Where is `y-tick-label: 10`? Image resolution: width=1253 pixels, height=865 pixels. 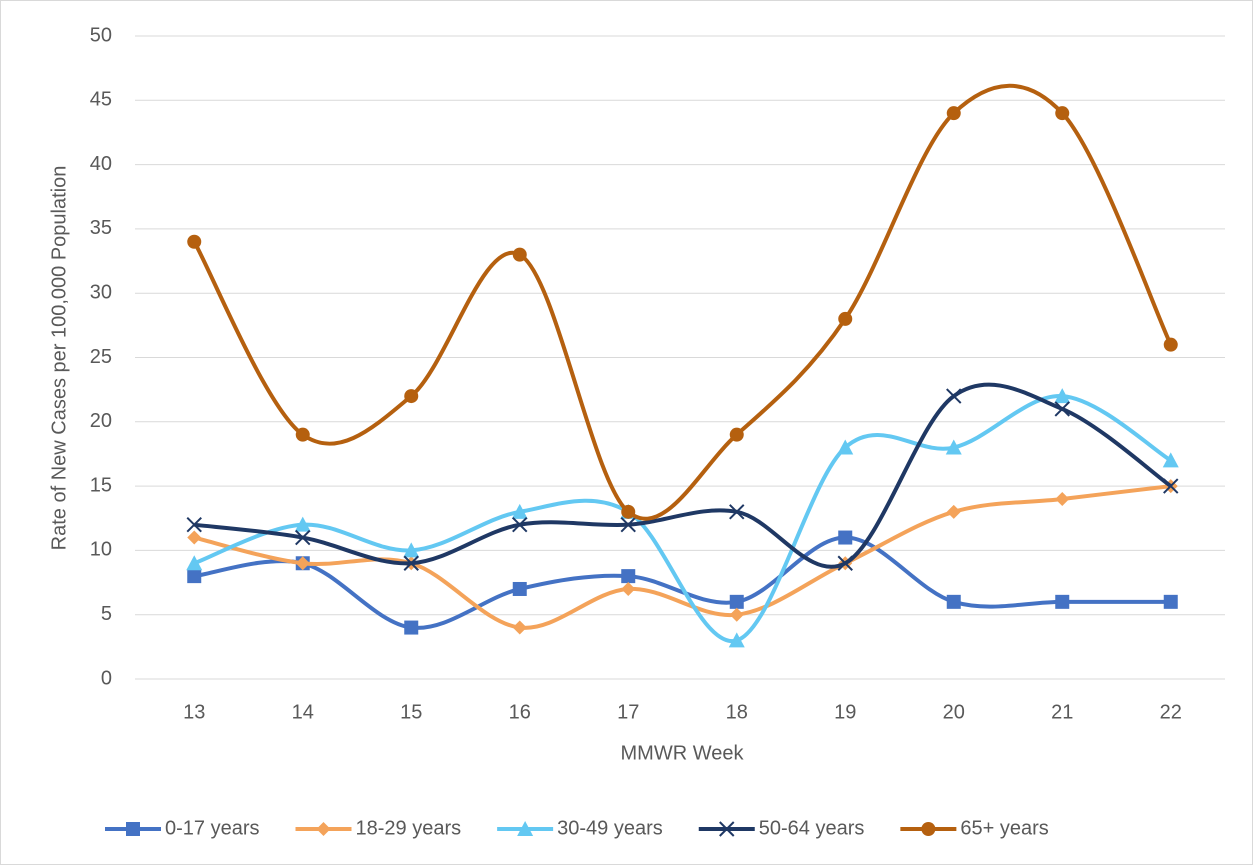
y-tick-label: 10 is located at coordinates (101, 550).